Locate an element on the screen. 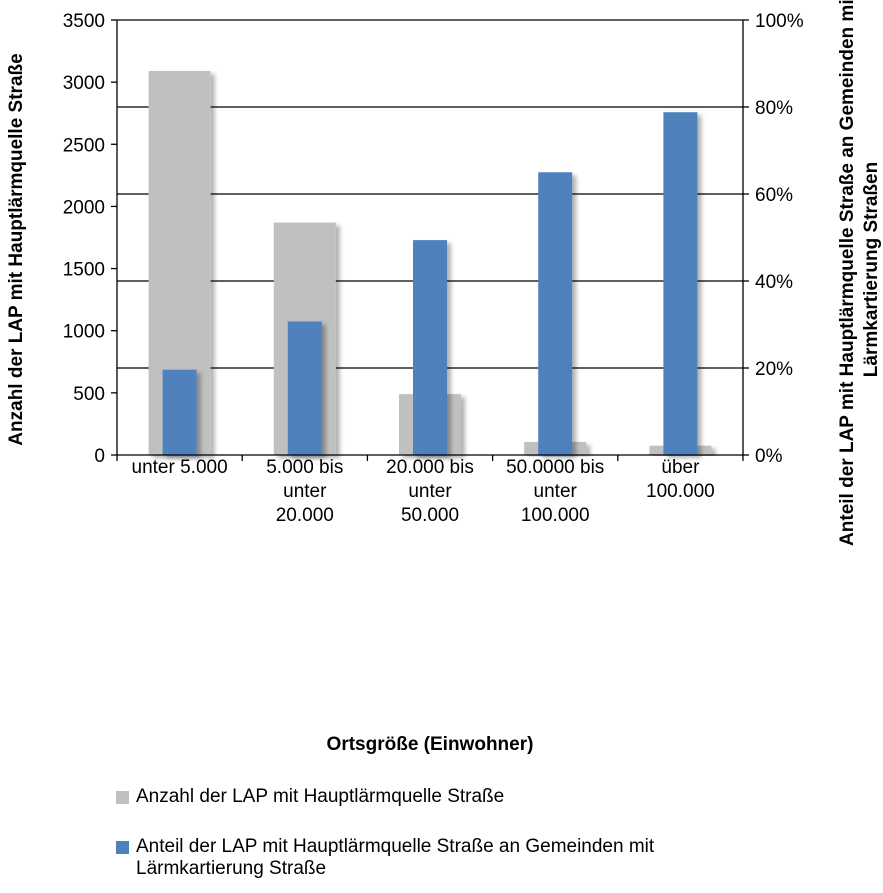  x-axis-title: Ortsgröße (Einwohner) is located at coordinates (430, 744).